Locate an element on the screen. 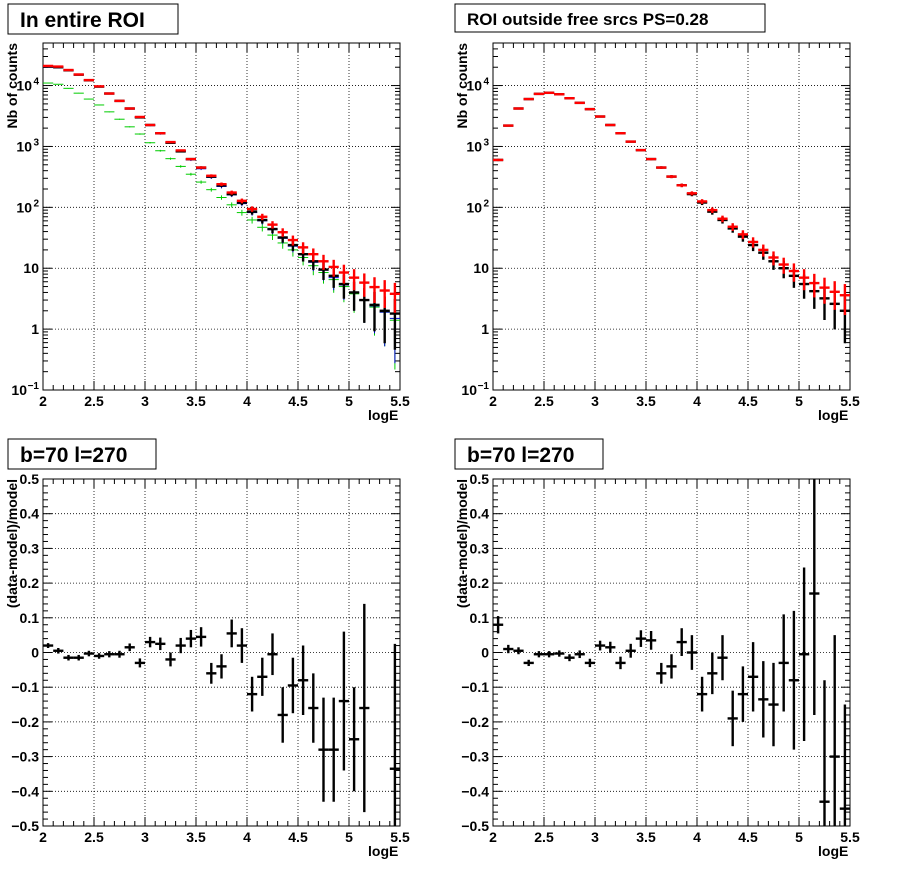  chart-title: ROI outside free srcs PS=0.28 is located at coordinates (587, 19).